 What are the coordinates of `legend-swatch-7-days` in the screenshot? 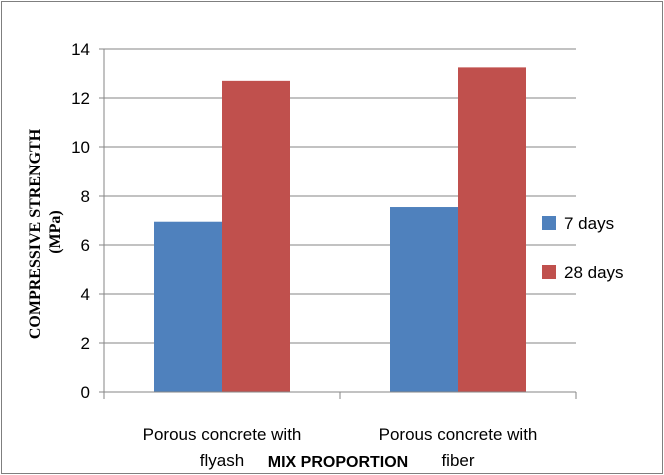 It's located at (549, 223).